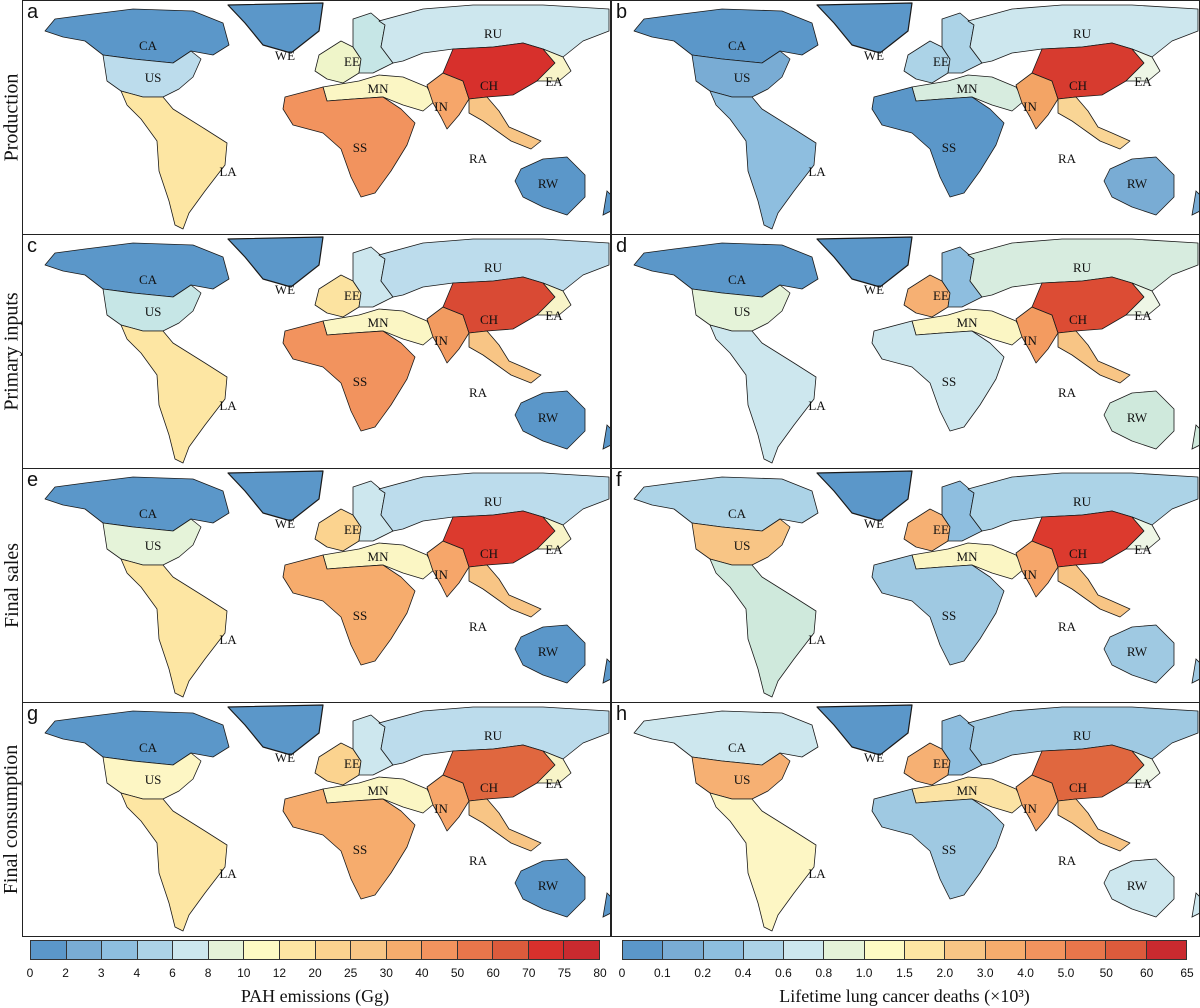  I want to click on legend-tick-label: 3.0, so click(985, 973).